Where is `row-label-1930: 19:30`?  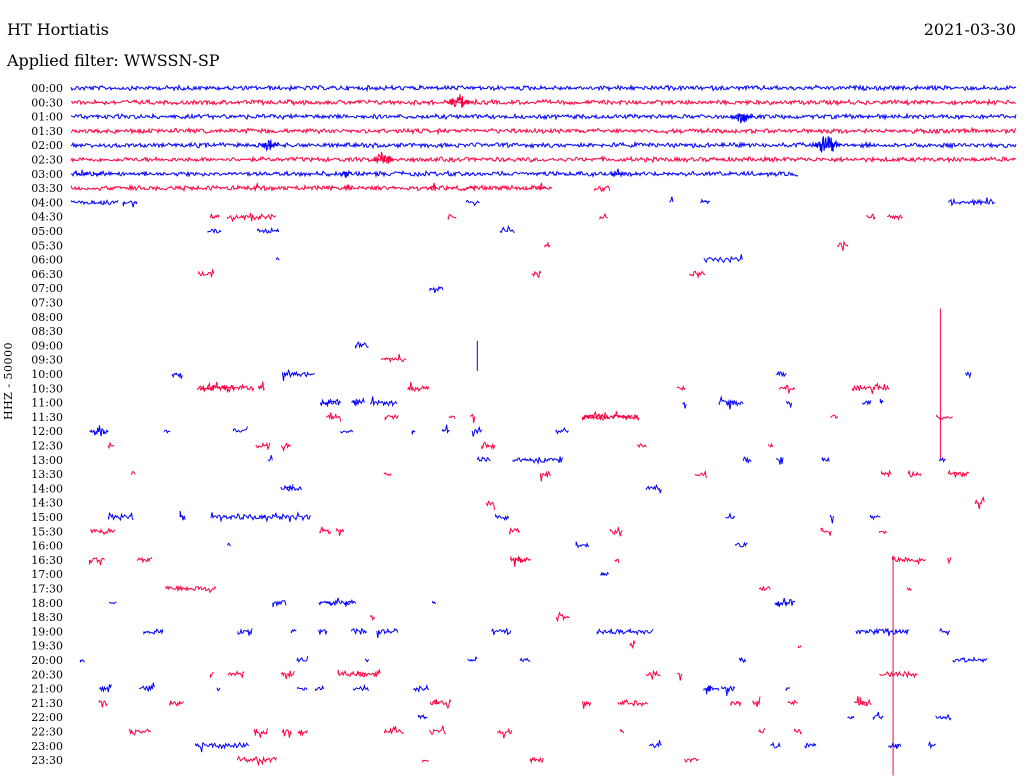 row-label-1930: 19:30 is located at coordinates (47, 646).